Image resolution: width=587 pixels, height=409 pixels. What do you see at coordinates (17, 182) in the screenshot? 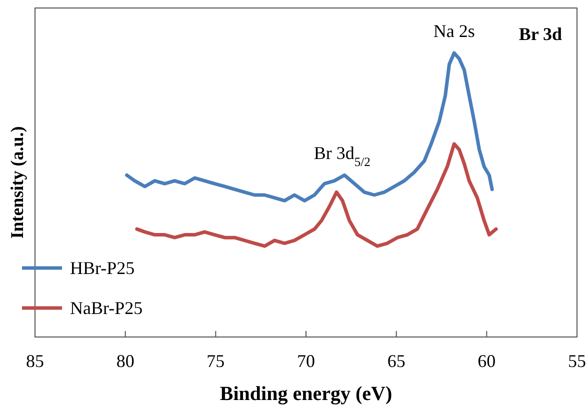
I see `y-axis-title: Intensity (a.u.)` at bounding box center [17, 182].